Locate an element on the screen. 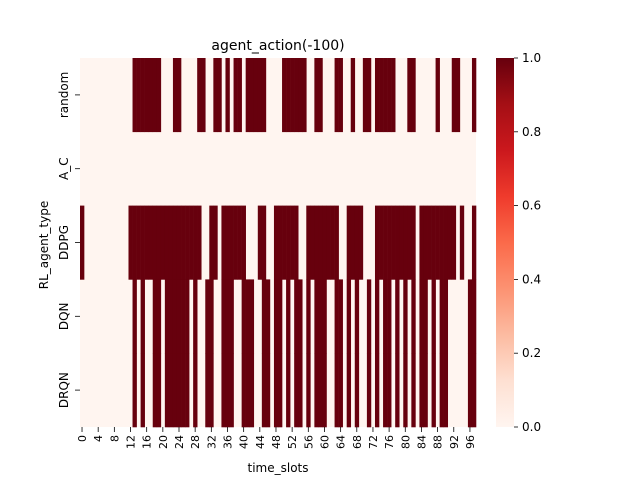  colorbar-ticks: 0.0 0.2 0.4 0.6 0.8 1.0 is located at coordinates (527, 242).